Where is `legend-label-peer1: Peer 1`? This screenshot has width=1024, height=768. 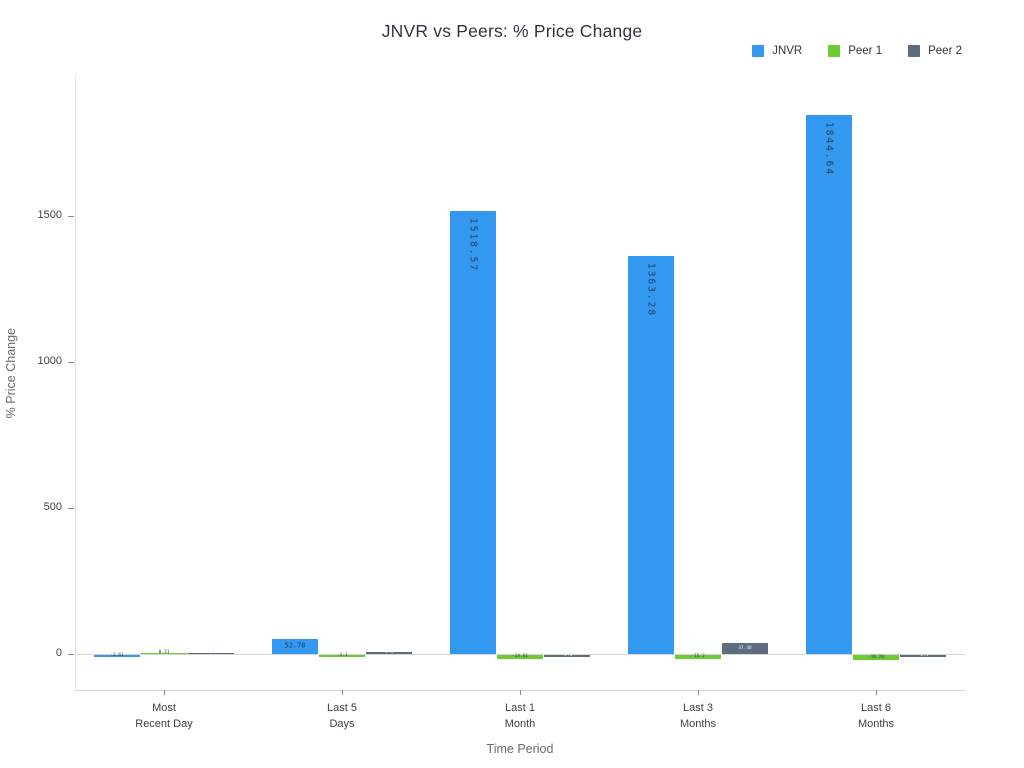
legend-label-peer1: Peer 1 is located at coordinates (865, 51).